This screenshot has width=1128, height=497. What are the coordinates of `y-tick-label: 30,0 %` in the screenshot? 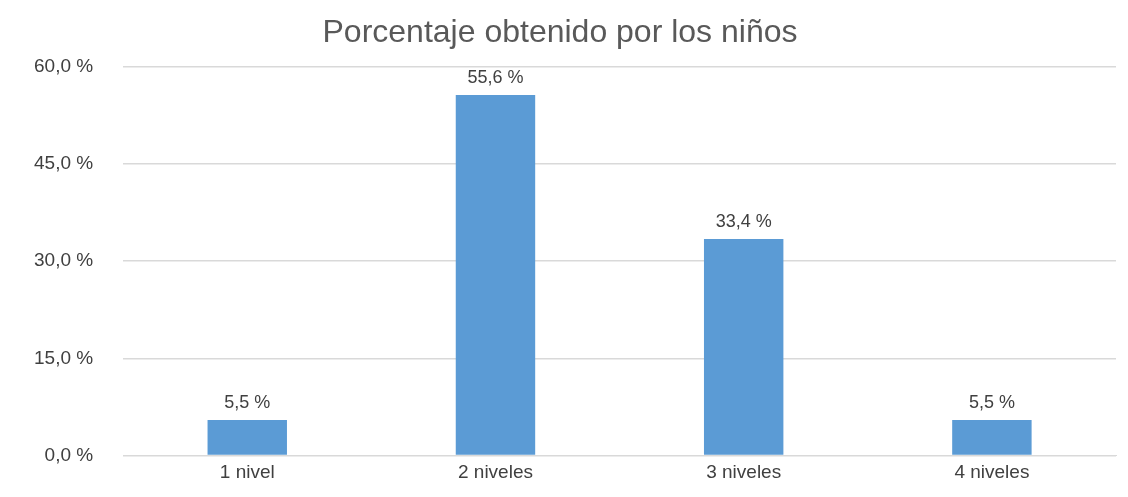 It's located at (64, 260).